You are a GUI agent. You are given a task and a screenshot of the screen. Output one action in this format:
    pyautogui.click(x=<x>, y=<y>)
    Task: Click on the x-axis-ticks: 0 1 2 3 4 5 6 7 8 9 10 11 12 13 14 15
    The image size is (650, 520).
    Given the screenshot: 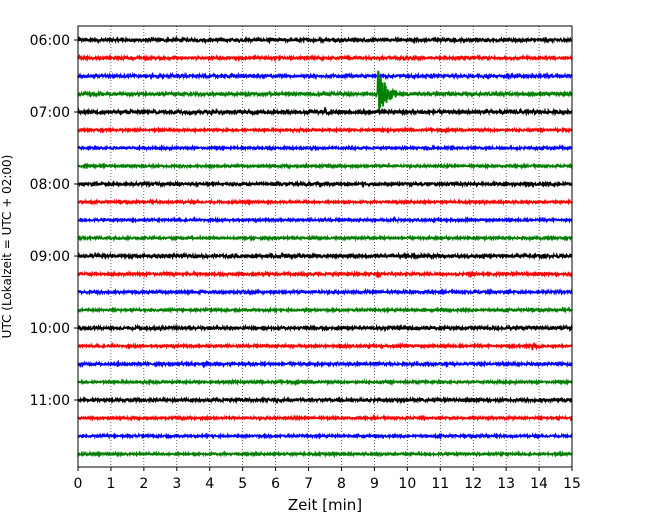 What is the action you would take?
    pyautogui.click(x=327, y=479)
    